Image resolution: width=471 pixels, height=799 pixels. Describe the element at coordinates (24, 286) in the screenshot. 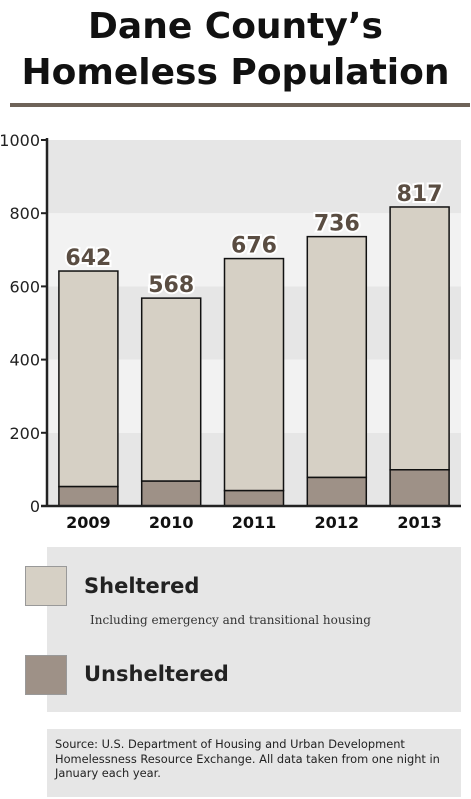

I see `y-tick-label: 600` at that location.